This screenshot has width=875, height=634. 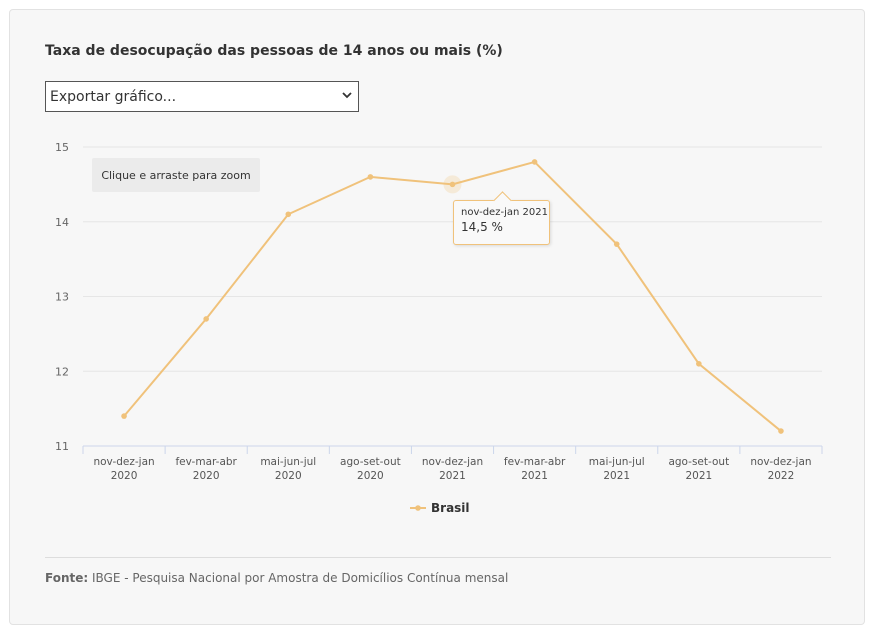 What do you see at coordinates (698, 469) in the screenshot?
I see `x-tick-label: ago-set-out 2021` at bounding box center [698, 469].